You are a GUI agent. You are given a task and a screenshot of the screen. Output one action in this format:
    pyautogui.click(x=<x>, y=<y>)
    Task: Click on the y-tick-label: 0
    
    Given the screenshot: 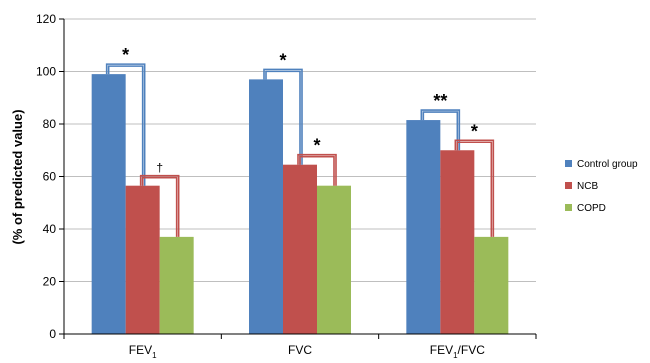 What is the action you would take?
    pyautogui.click(x=52, y=334)
    